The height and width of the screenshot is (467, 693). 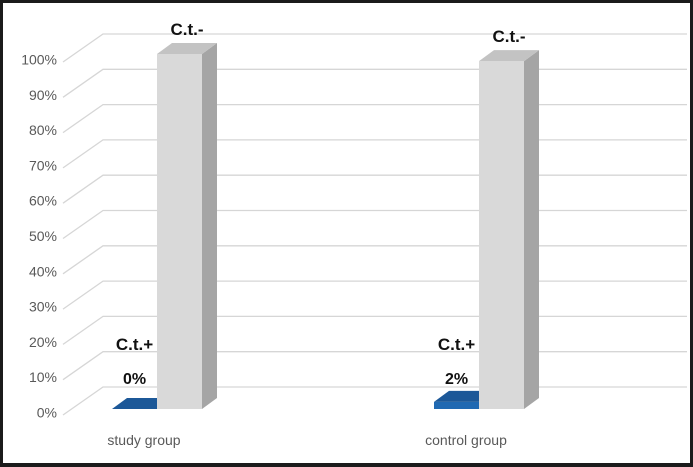 I want to click on x-axis-category-label: control group, so click(x=466, y=440).